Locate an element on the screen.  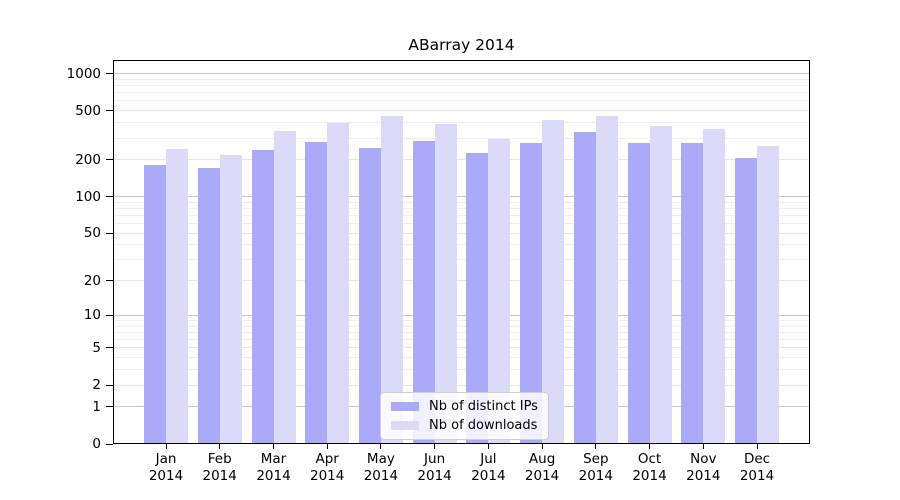
chart-title: ABarray 2014 is located at coordinates (461, 45).